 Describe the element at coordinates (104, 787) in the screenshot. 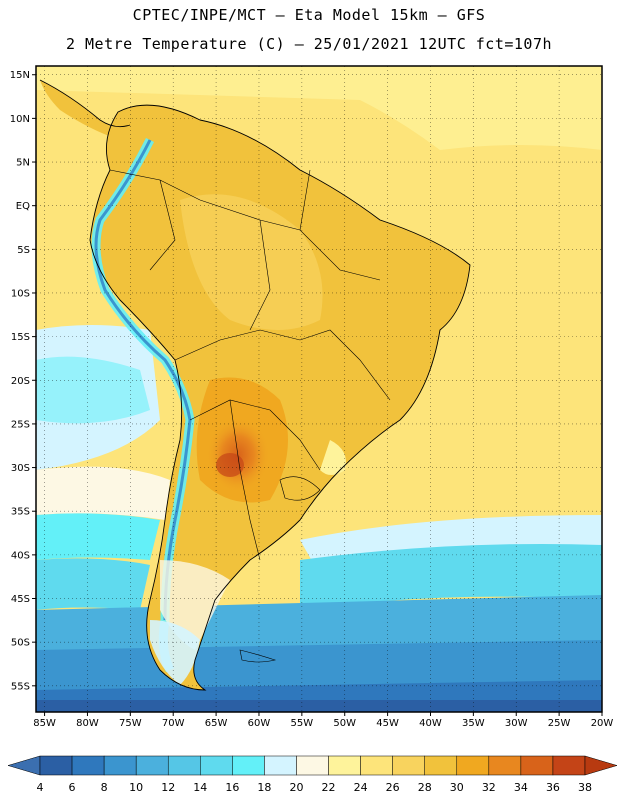

I see `colorbar-label: 8` at that location.